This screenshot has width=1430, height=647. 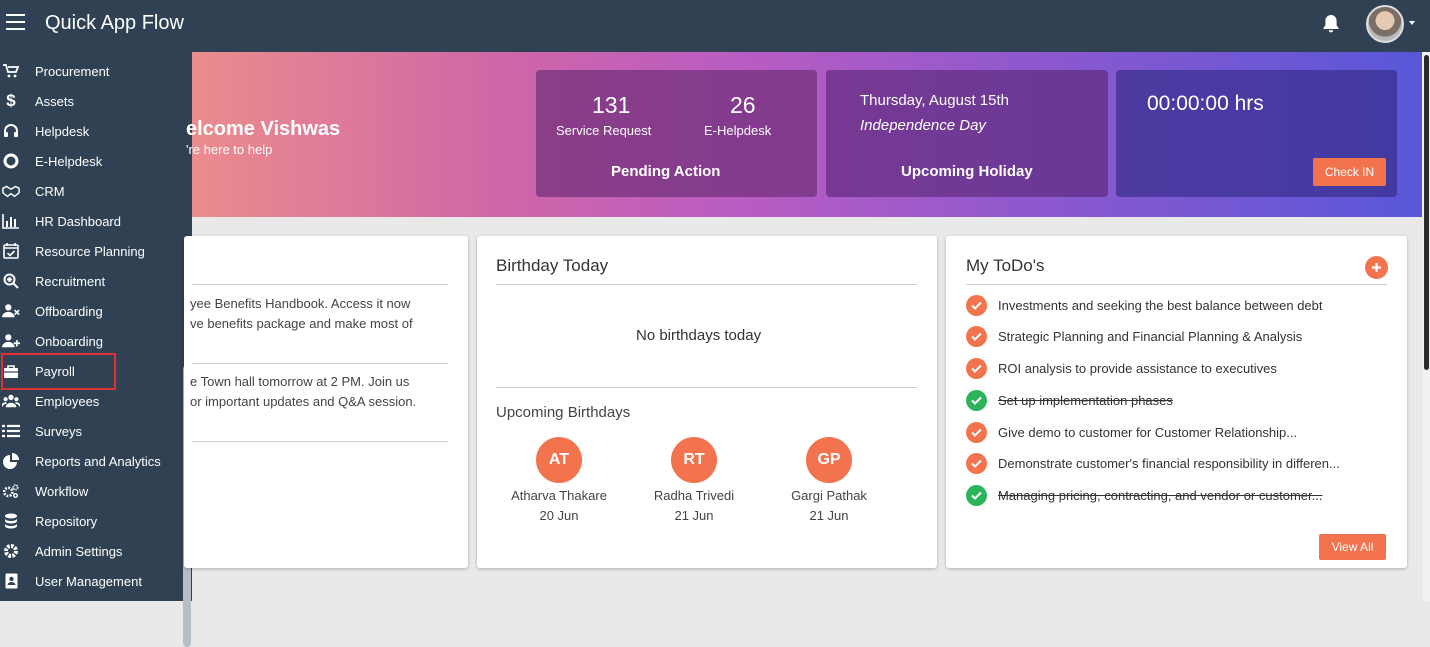 What do you see at coordinates (1005, 265) in the screenshot?
I see `todo-title: My ToDo's` at bounding box center [1005, 265].